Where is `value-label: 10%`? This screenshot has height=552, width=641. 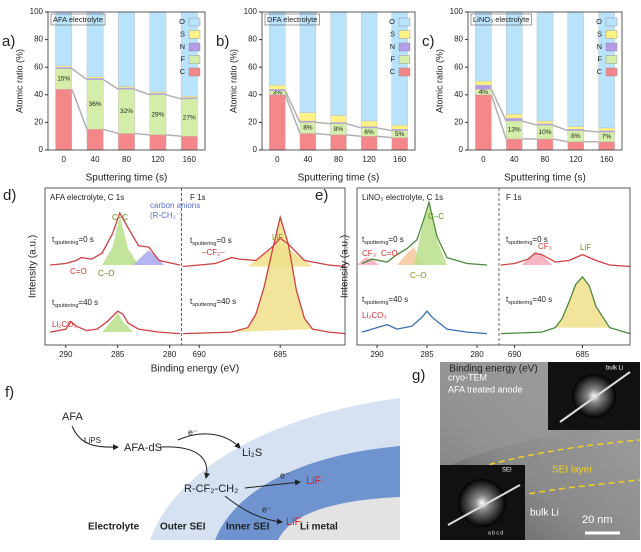 value-label: 10% is located at coordinates (544, 132).